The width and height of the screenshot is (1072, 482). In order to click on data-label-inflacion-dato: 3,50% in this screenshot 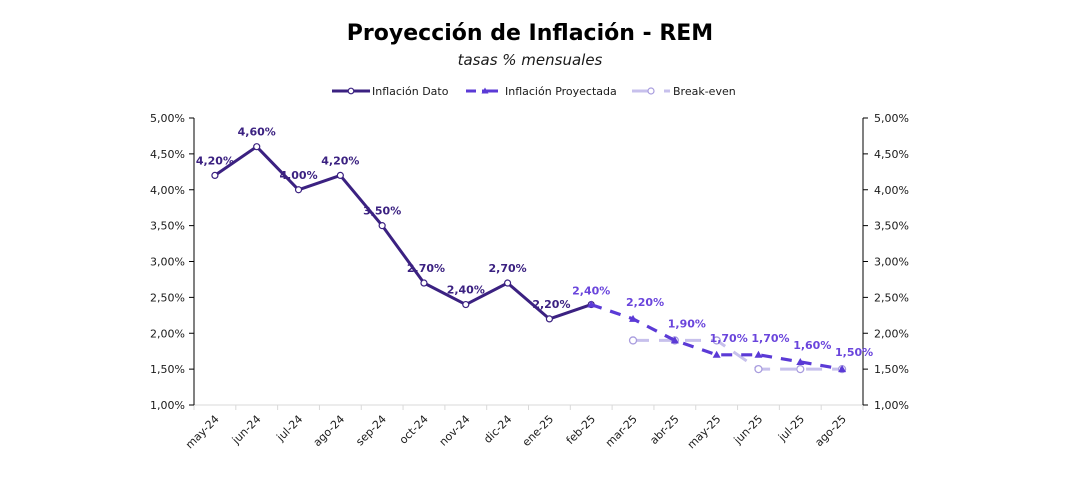, I will do `click(382, 211)`.